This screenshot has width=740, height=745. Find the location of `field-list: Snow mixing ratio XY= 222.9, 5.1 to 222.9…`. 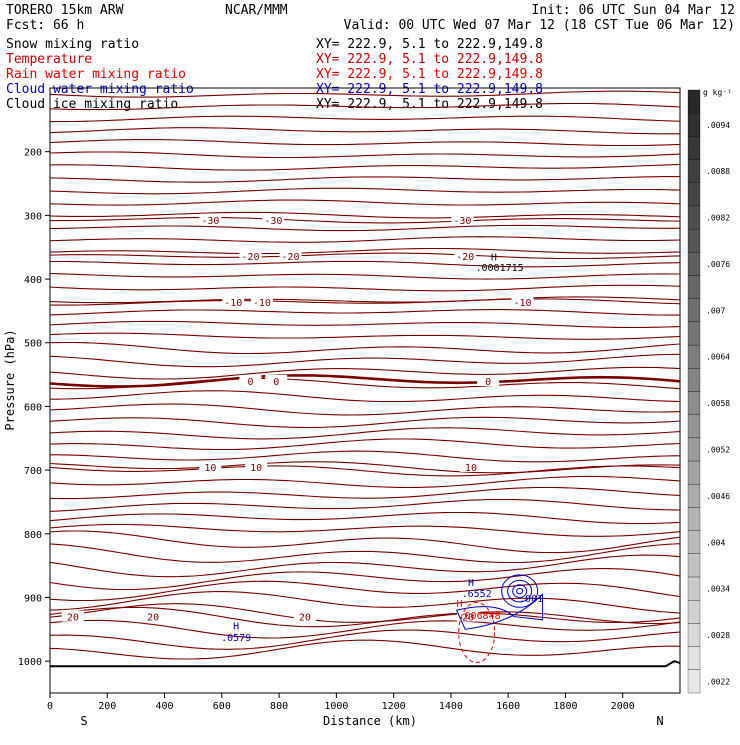

field-list: Snow mixing ratio XY= 222.9, 5.1 to 222.9… is located at coordinates (274, 74).